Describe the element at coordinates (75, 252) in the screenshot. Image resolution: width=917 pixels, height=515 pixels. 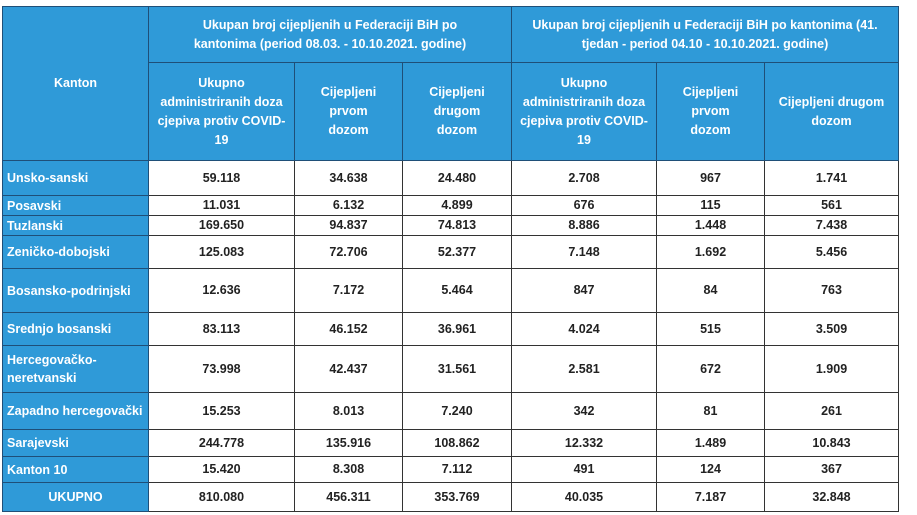
I see `kanton-cell: Zeničko-dobojski` at that location.